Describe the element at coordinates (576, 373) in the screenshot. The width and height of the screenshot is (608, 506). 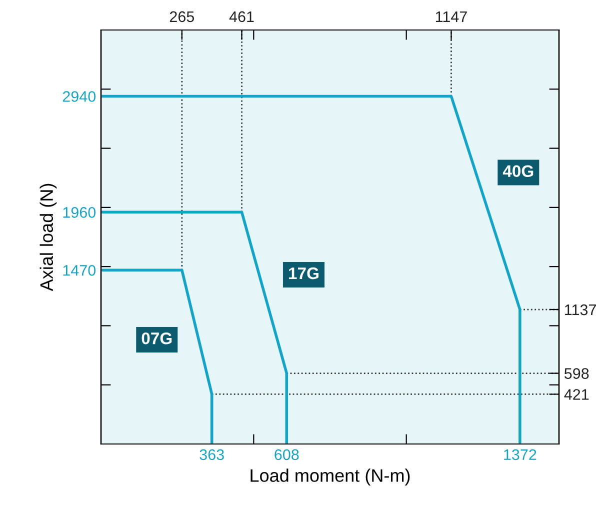
I see `y2-tick-label: 598` at that location.